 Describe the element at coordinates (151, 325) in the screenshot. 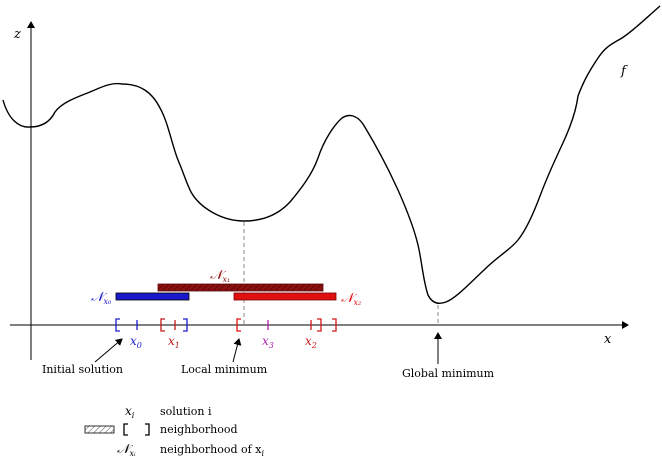

I see `bracket-x0` at that location.